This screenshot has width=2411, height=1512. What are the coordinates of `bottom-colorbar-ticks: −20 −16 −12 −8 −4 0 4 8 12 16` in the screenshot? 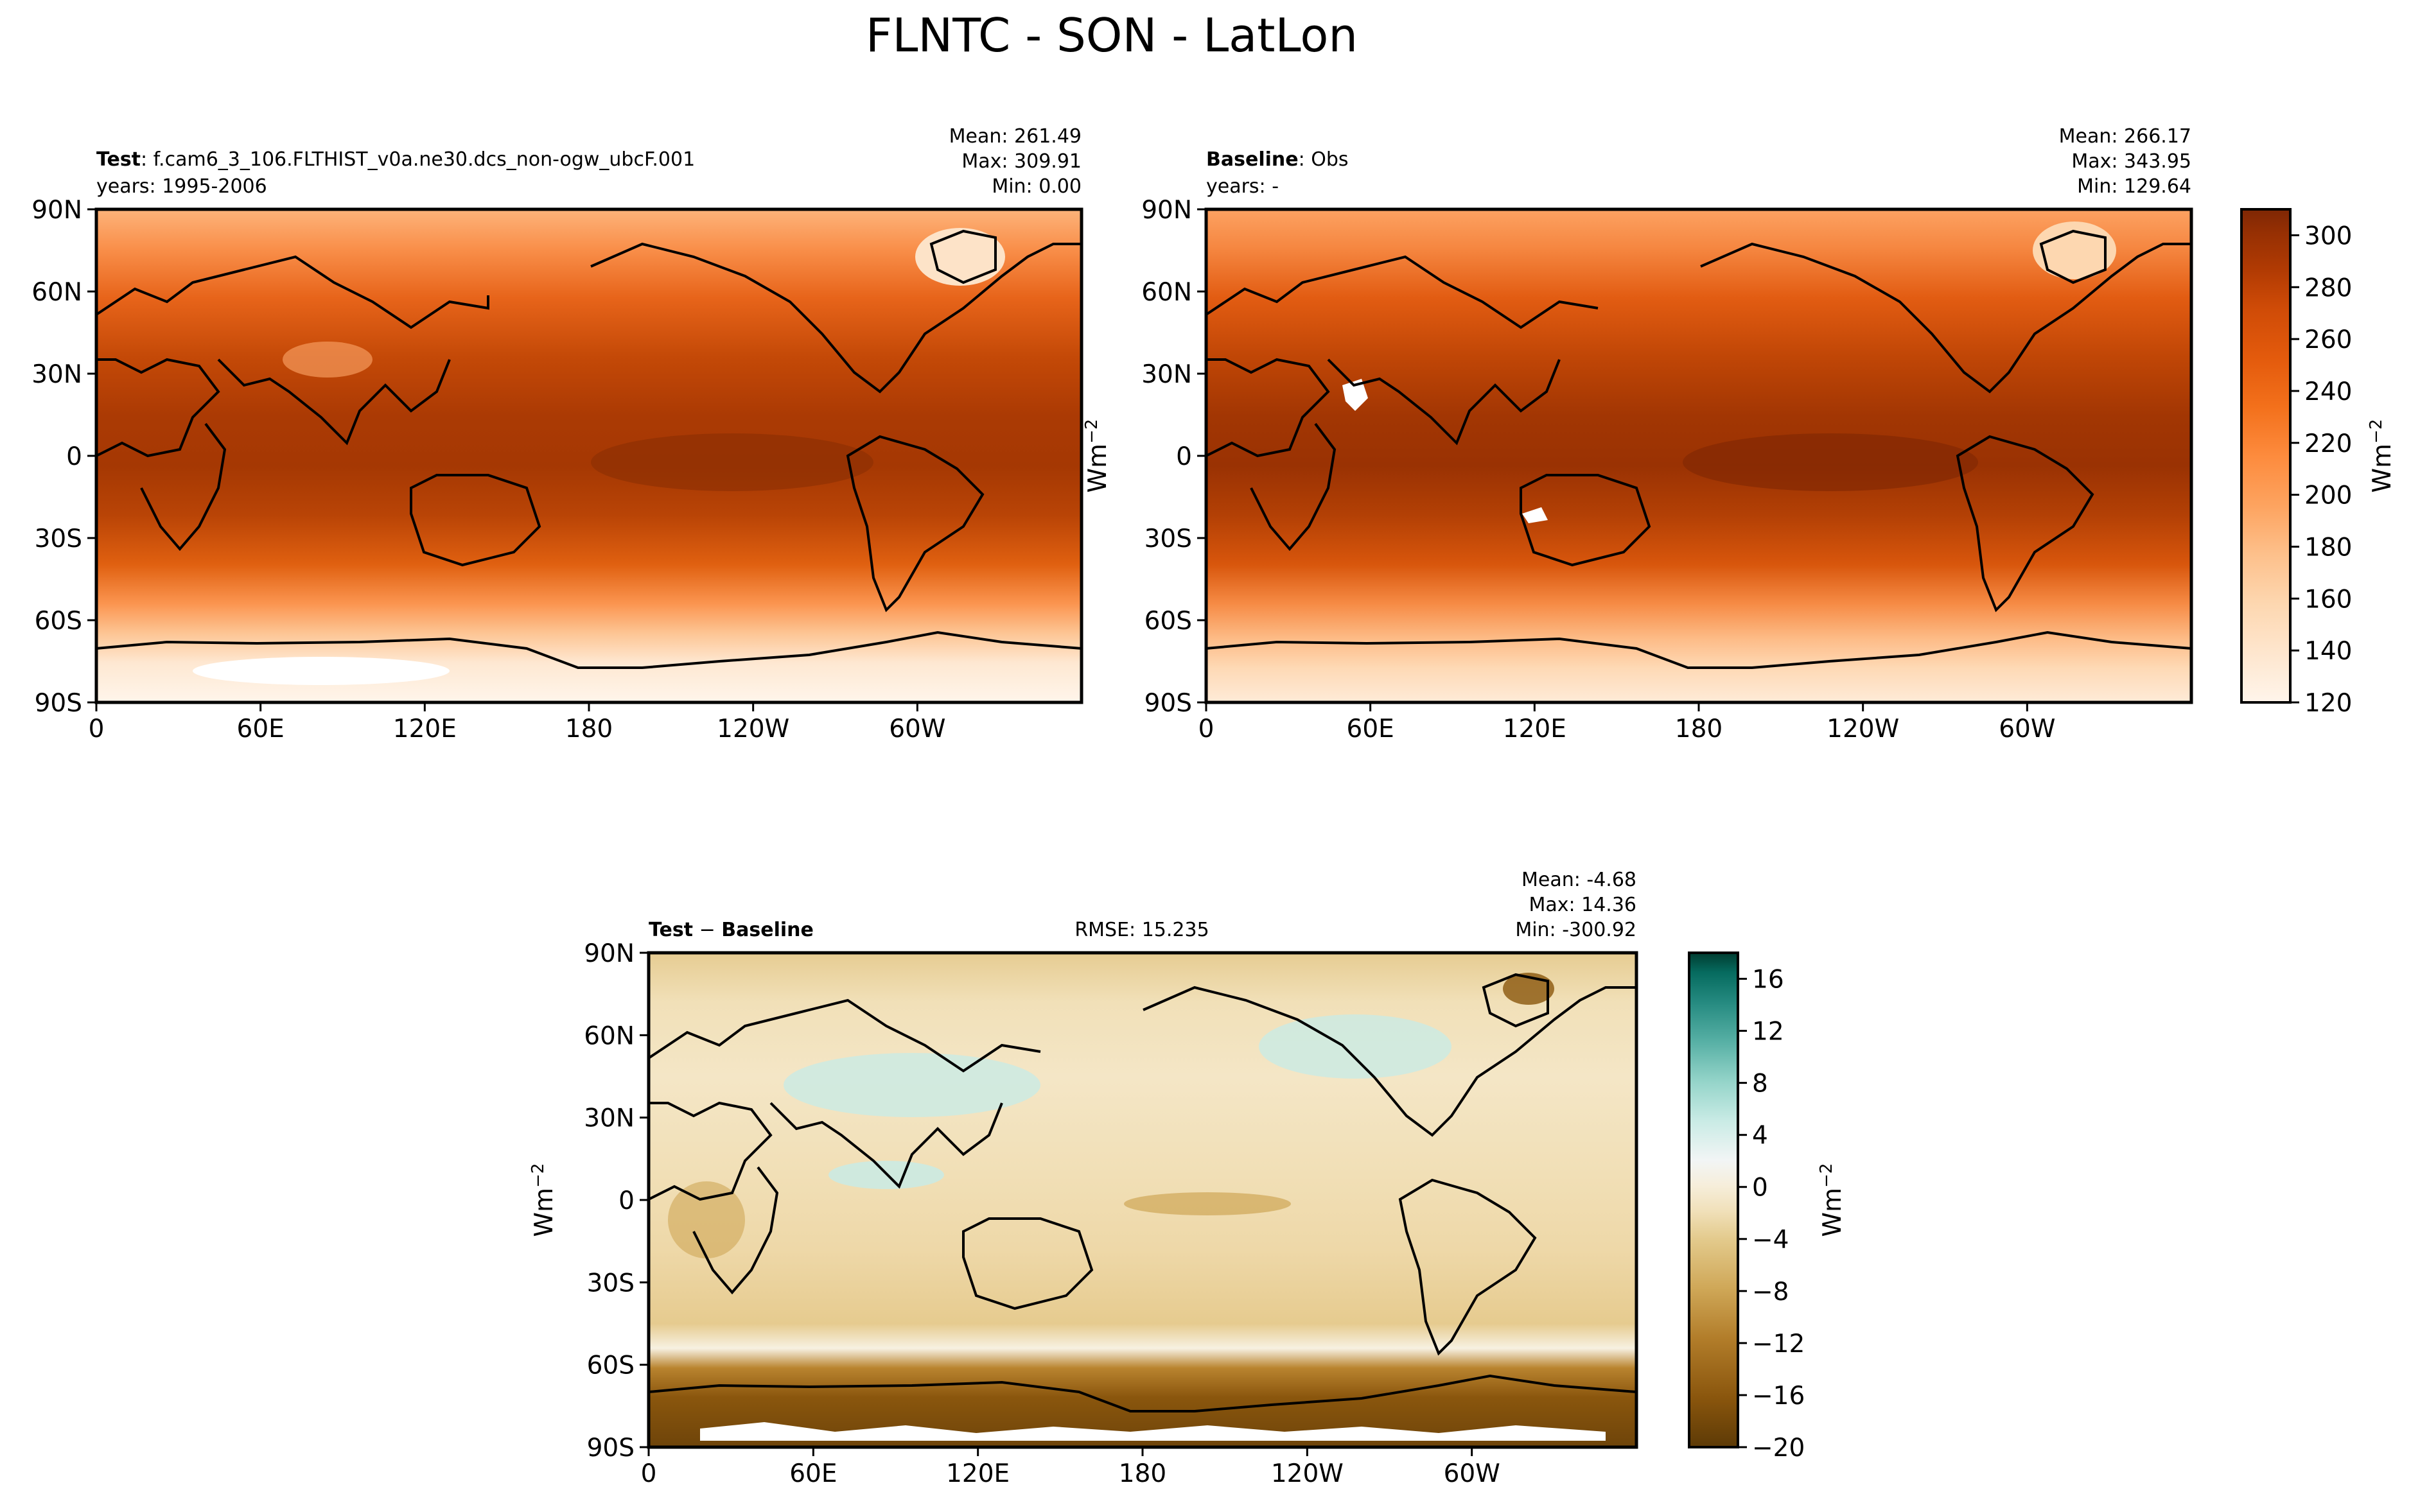 It's located at (1771, 1214).